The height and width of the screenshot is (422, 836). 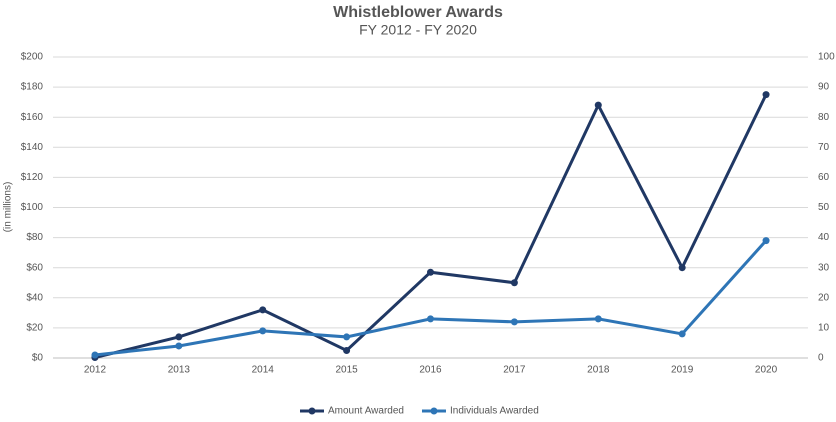 What do you see at coordinates (38, 358) in the screenshot?
I see `y-tick-label: $0` at bounding box center [38, 358].